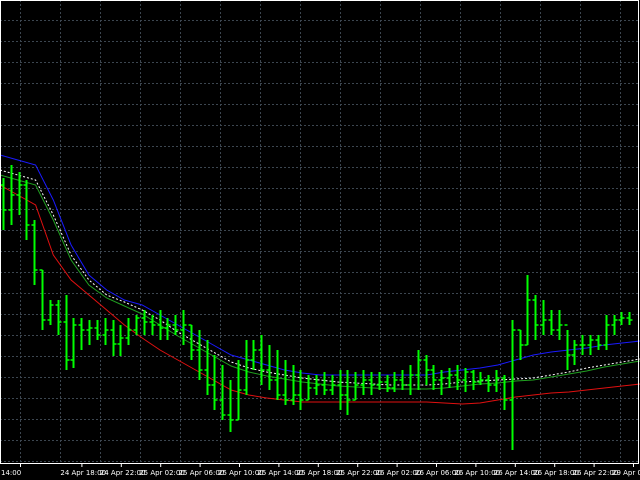 The image size is (640, 480). Describe the element at coordinates (320, 473) in the screenshot. I see `x-tick-label: 25 Apr 18:00` at that location.